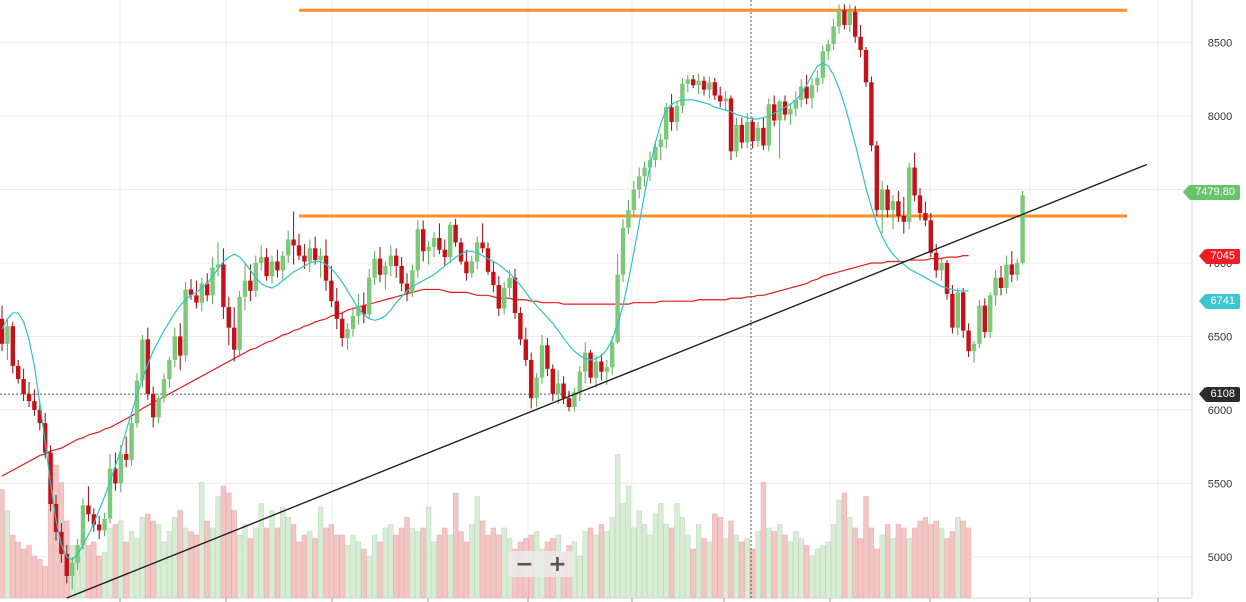 The height and width of the screenshot is (602, 1246). What do you see at coordinates (1220, 337) in the screenshot?
I see `y-axis-tick-label: 6500` at bounding box center [1220, 337].